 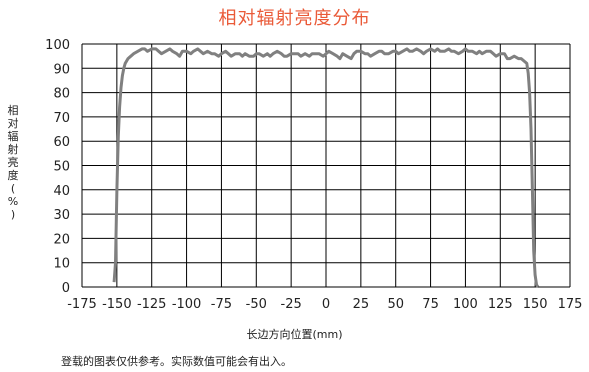 What do you see at coordinates (61, 118) in the screenshot?
I see `y-tick-label: 70` at bounding box center [61, 118].